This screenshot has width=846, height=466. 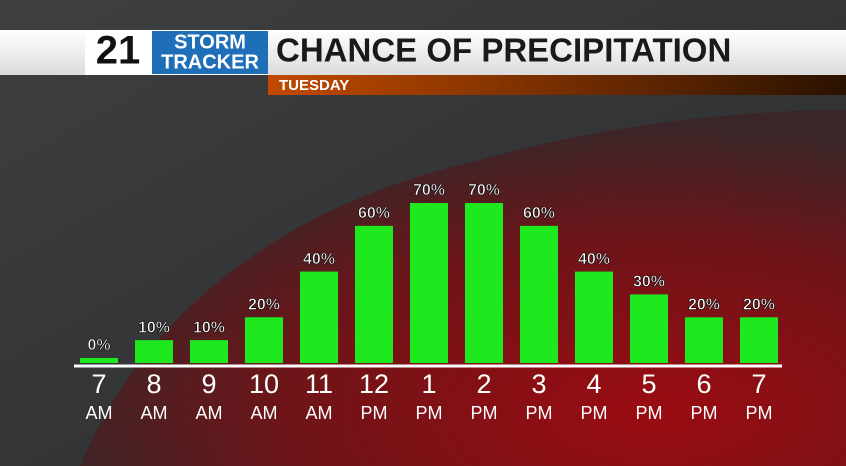 I want to click on value-label: 30%, so click(x=649, y=282).